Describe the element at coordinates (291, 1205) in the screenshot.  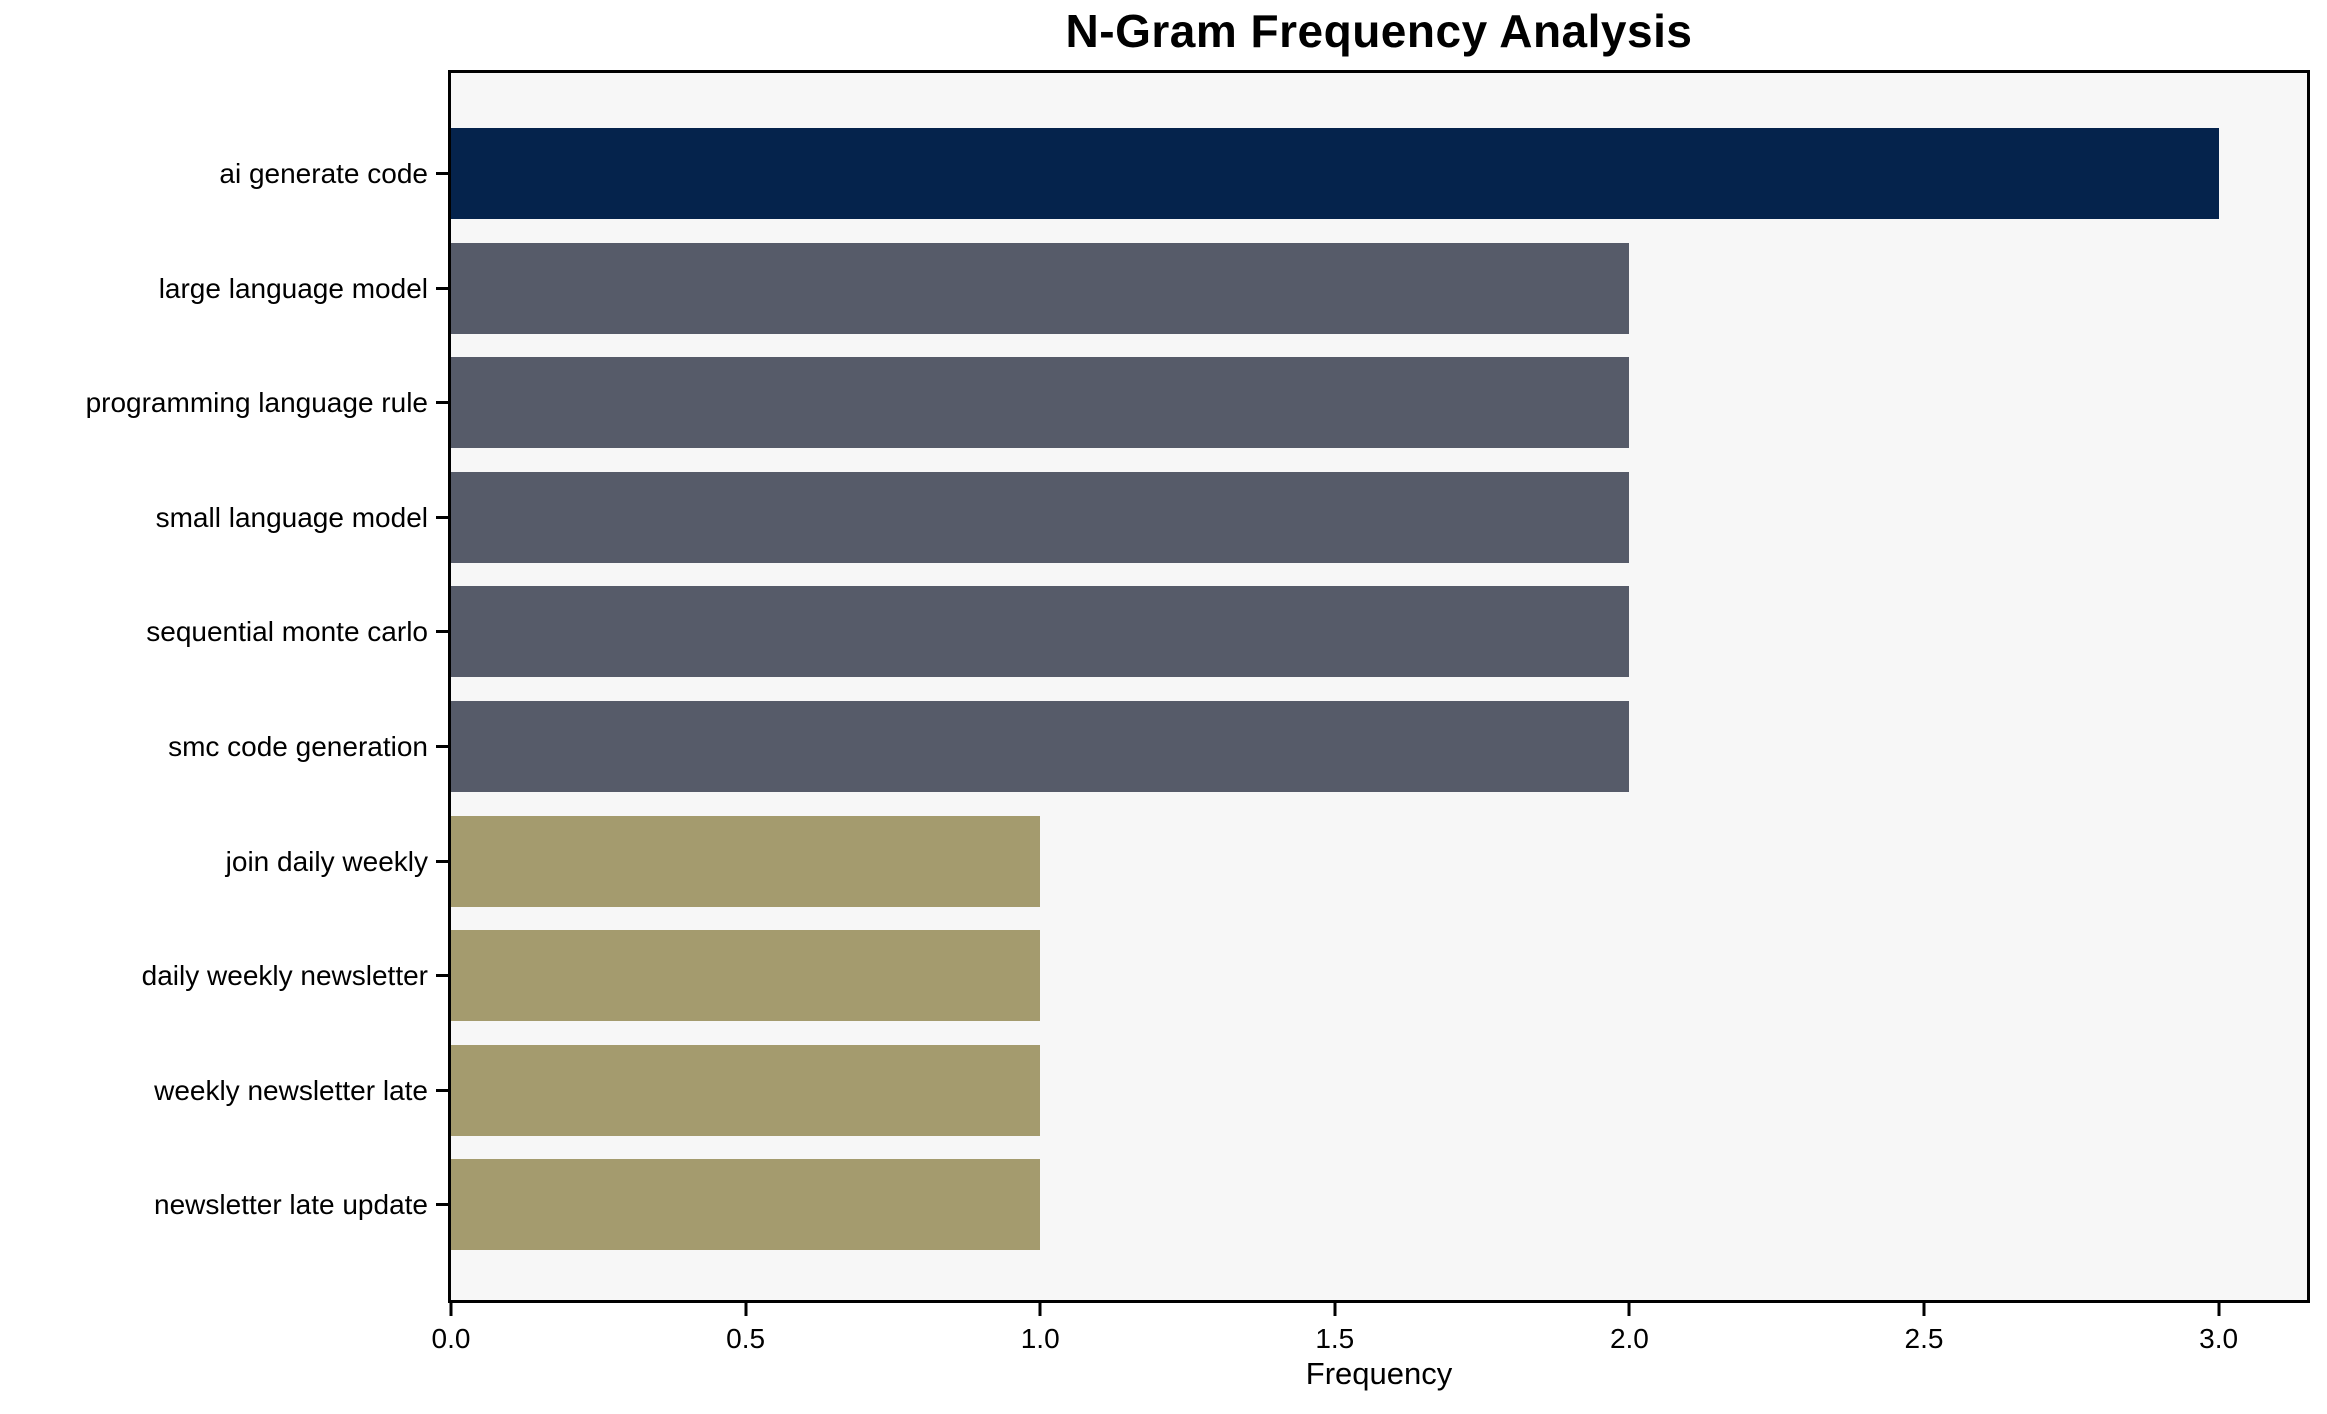
I see `y-tick-label: newsletter late update` at that location.